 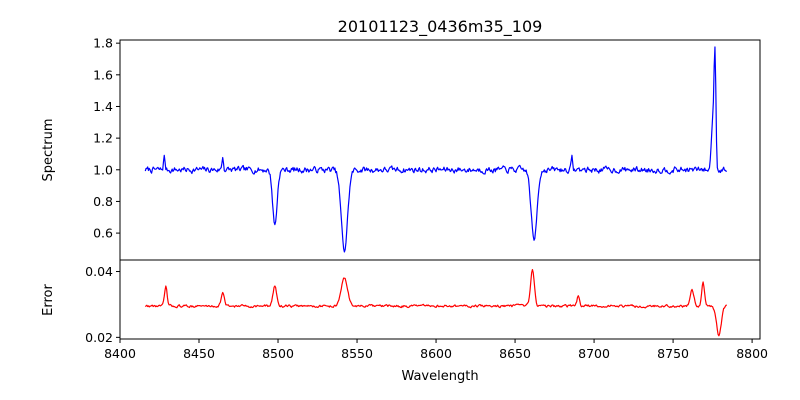 What do you see at coordinates (48, 150) in the screenshot?
I see `spectrum-y-axis-label: Spectrum` at bounding box center [48, 150].